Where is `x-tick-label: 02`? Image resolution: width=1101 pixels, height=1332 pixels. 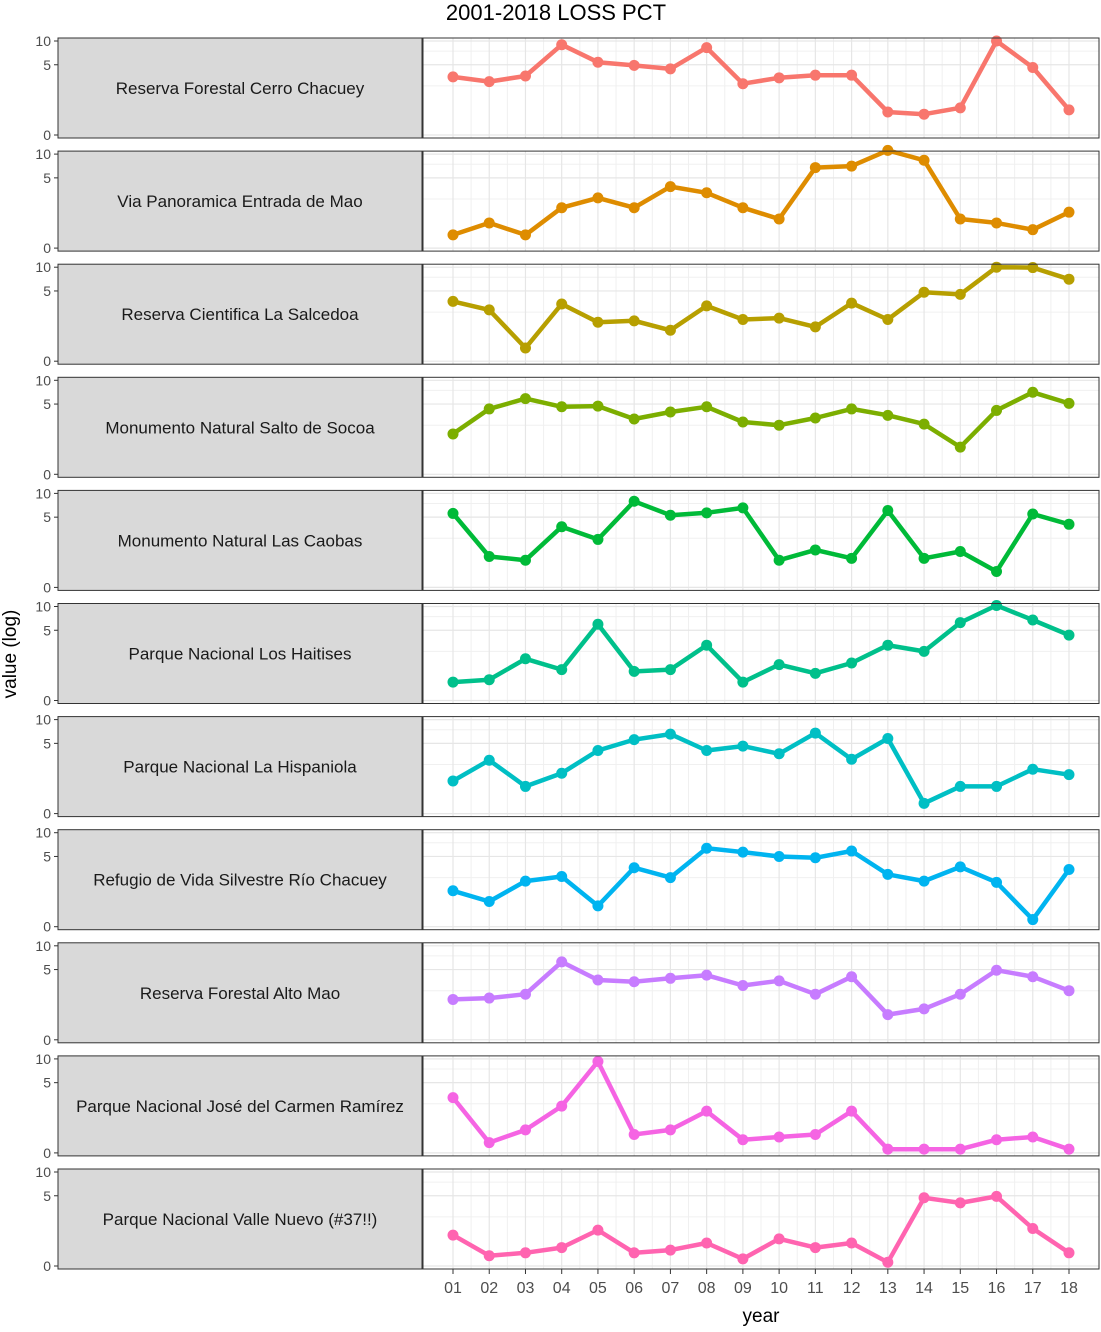
x-tick-label: 02 is located at coordinates (489, 1288).